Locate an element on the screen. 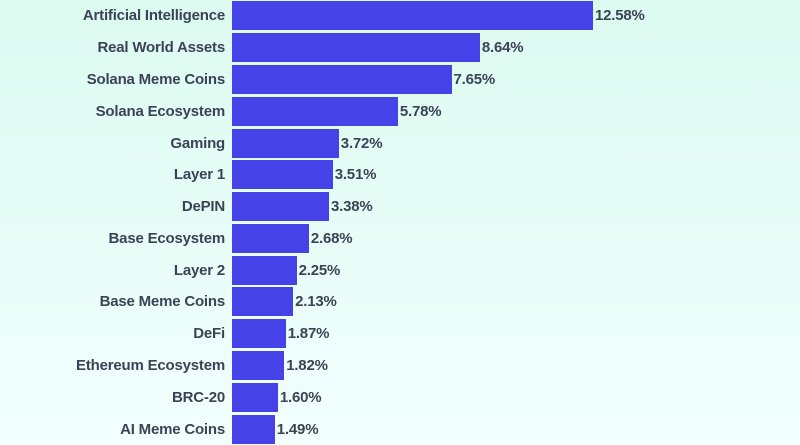 Image resolution: width=800 pixels, height=445 pixels. bar-area: 2.25% is located at coordinates (516, 270).